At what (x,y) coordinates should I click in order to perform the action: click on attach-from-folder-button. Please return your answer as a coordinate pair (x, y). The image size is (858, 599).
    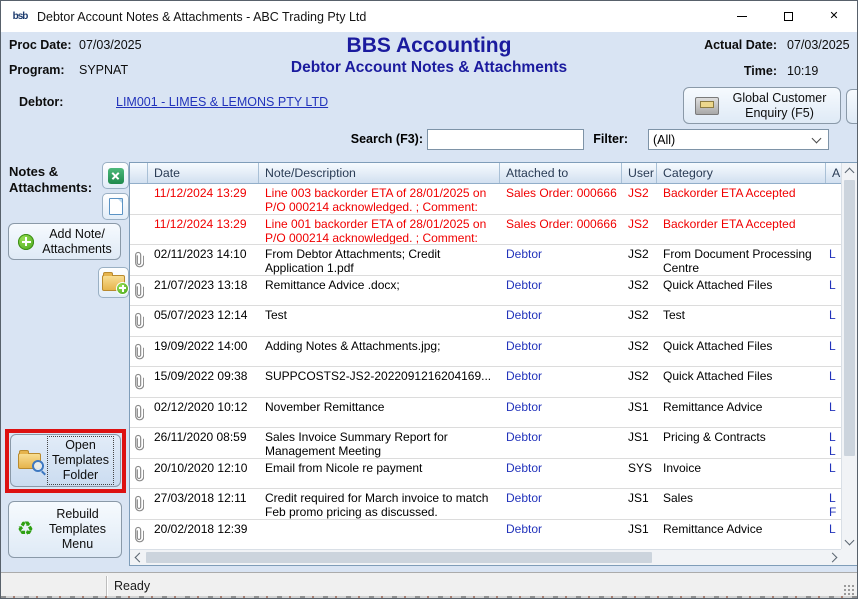
    Looking at the image, I should click on (113, 282).